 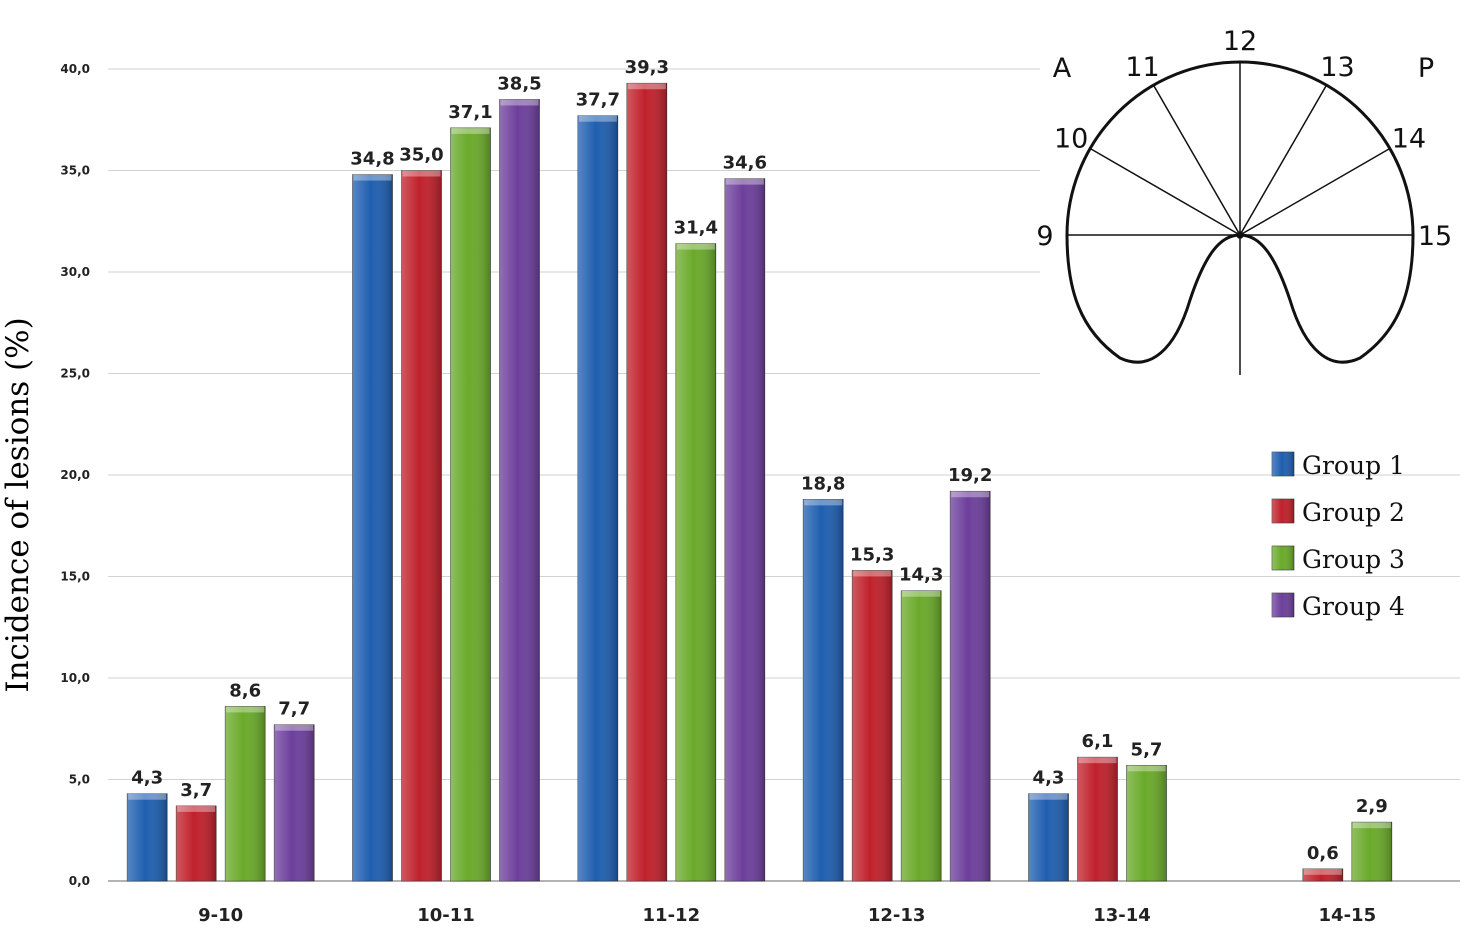 I want to click on data-label: 35,0, so click(x=421, y=155).